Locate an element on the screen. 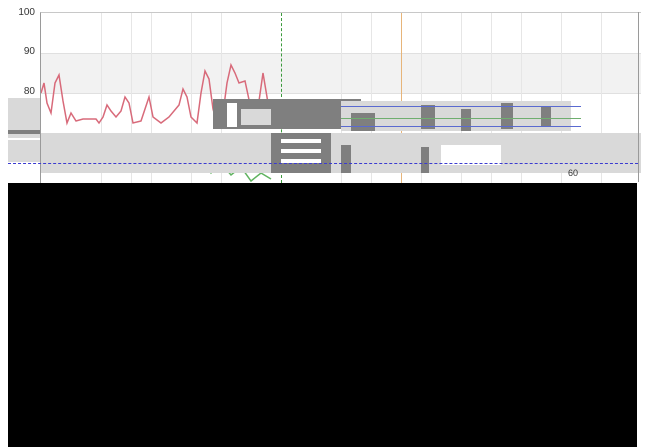  green-marker-line is located at coordinates (281, 98).